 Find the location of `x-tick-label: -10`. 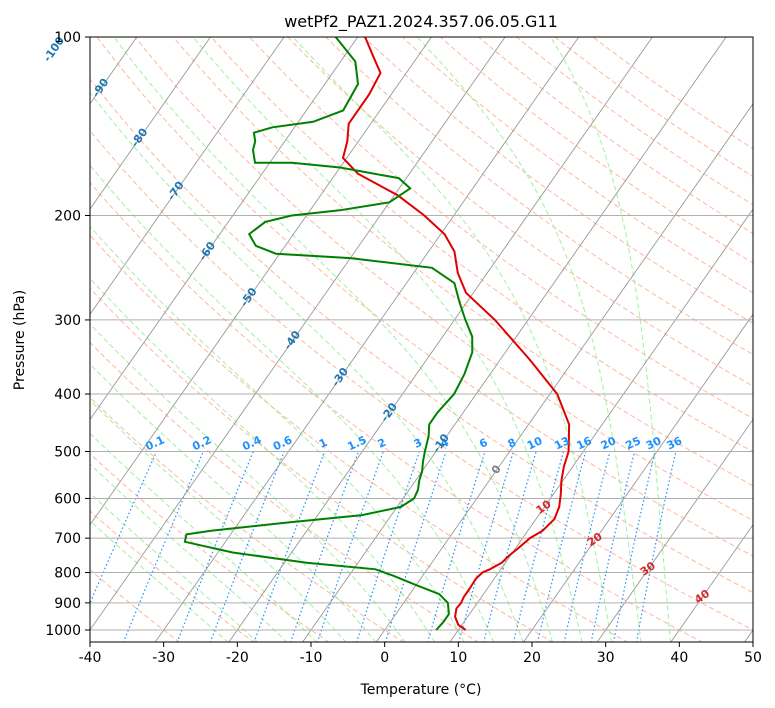

x-tick-label: -10 is located at coordinates (311, 658).